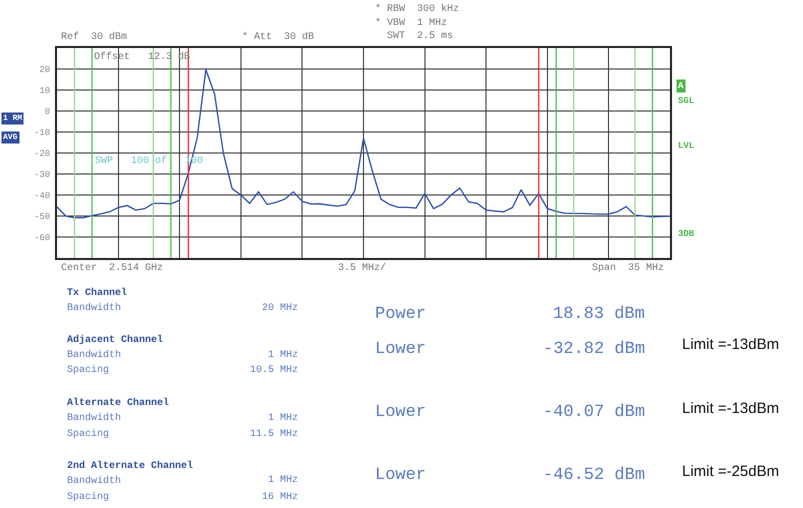  I want to click on text: -40.07 dBm, so click(594, 412).